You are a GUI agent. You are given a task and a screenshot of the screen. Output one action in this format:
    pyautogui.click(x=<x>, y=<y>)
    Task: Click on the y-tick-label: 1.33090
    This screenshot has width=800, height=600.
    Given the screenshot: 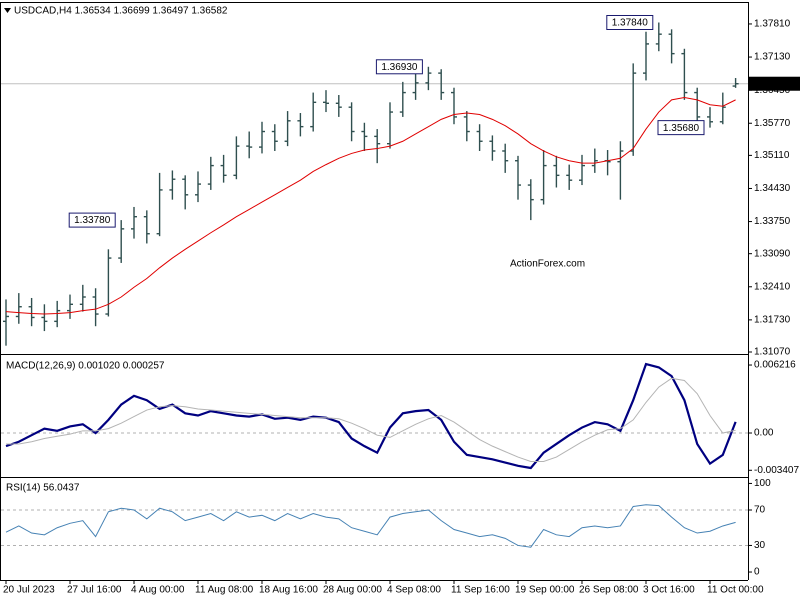 What is the action you would take?
    pyautogui.click(x=772, y=253)
    